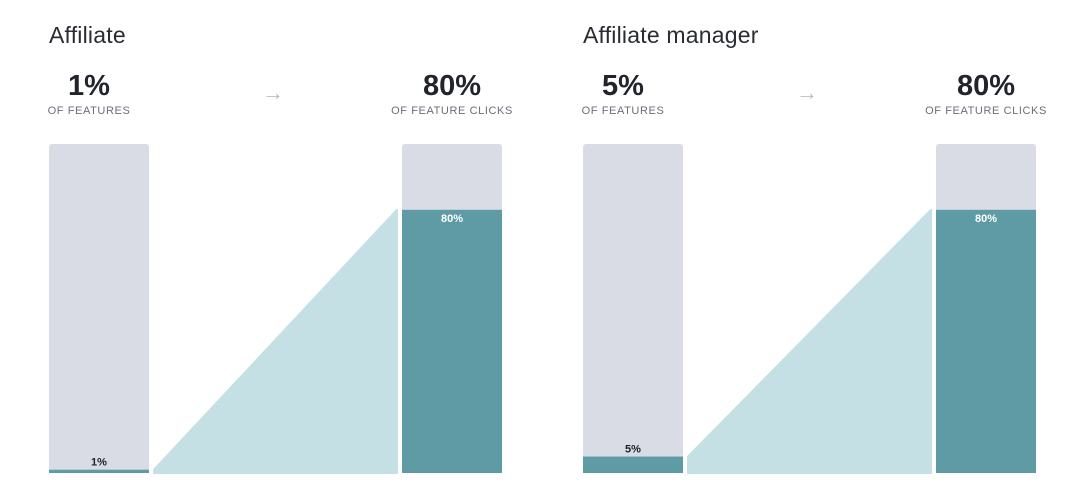 This screenshot has width=1079, height=503. Describe the element at coordinates (633, 450) in the screenshot. I see `left-bar-label: 5%` at that location.